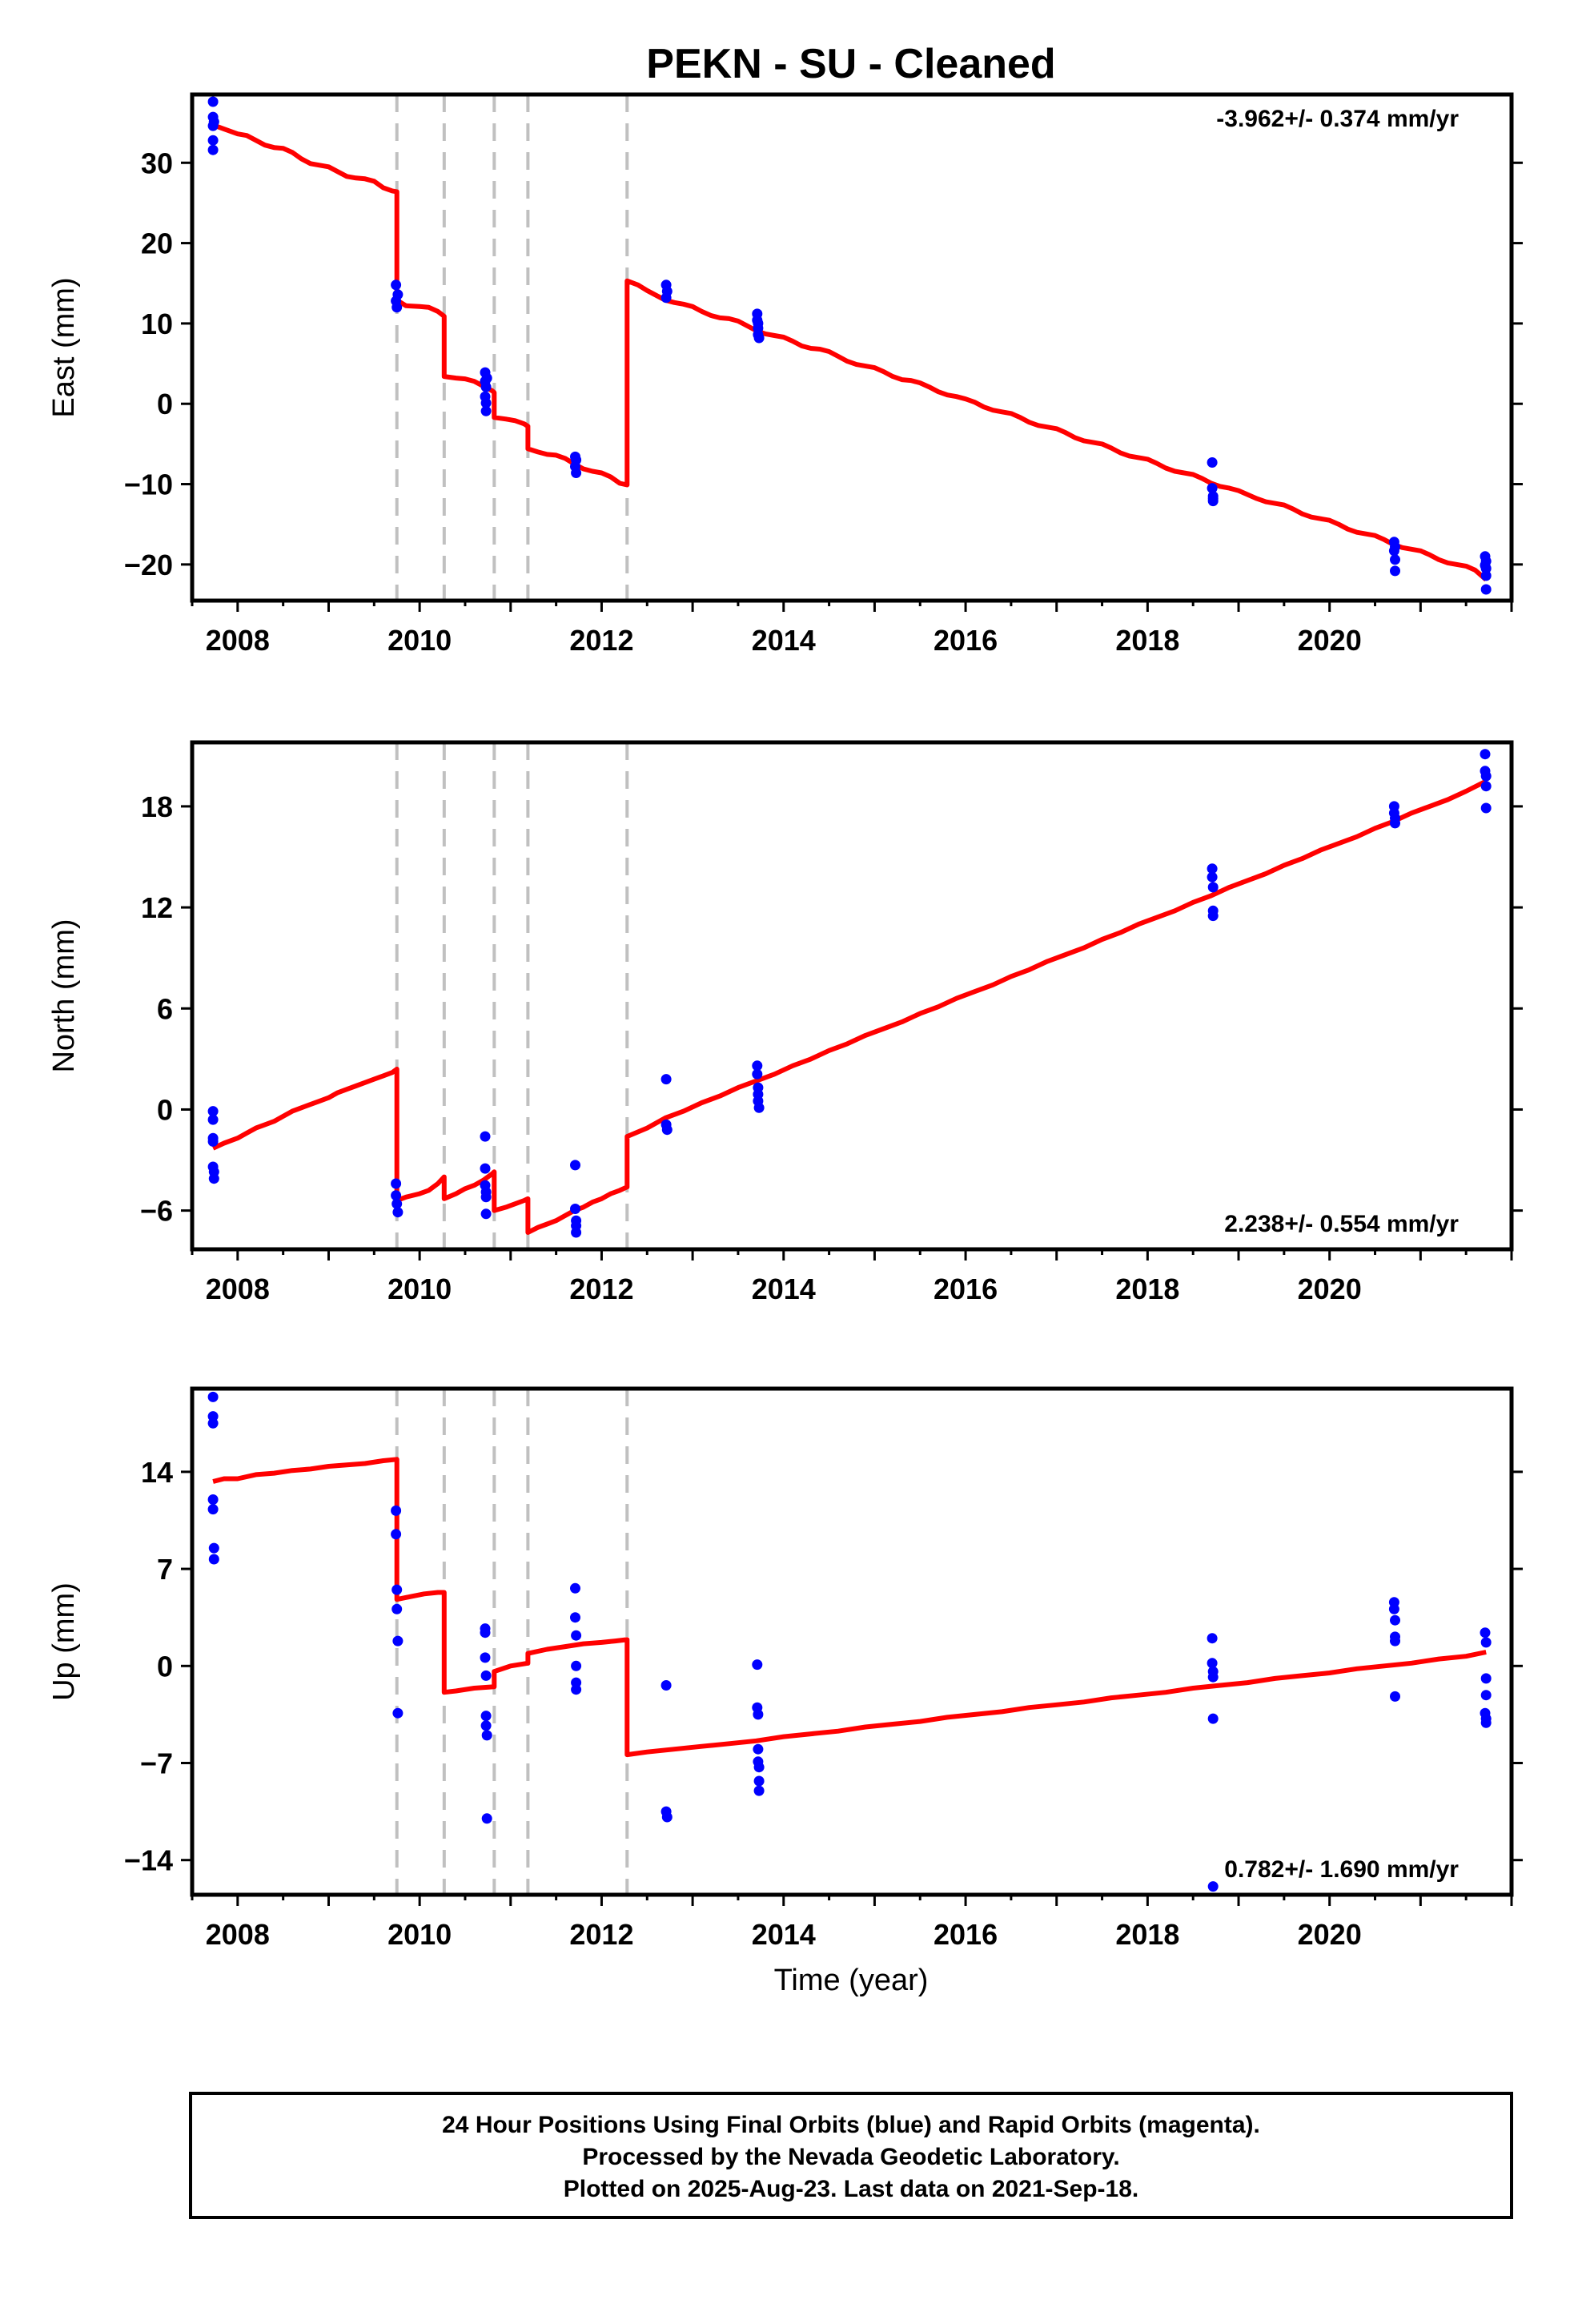 The image size is (1582, 2324). What do you see at coordinates (157, 1472) in the screenshot?
I see `up-y-tick-label: 14` at bounding box center [157, 1472].